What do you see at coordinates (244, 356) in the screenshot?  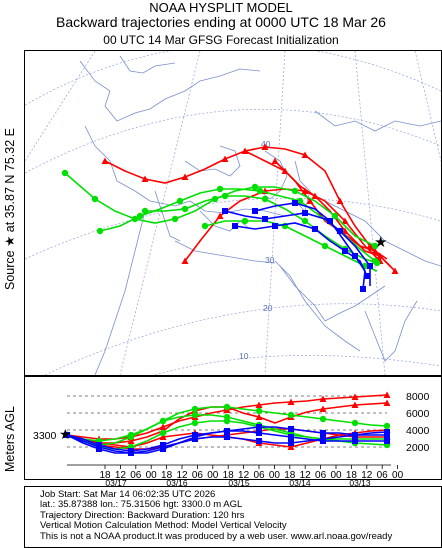 I see `lat-label-10: 10` at bounding box center [244, 356].